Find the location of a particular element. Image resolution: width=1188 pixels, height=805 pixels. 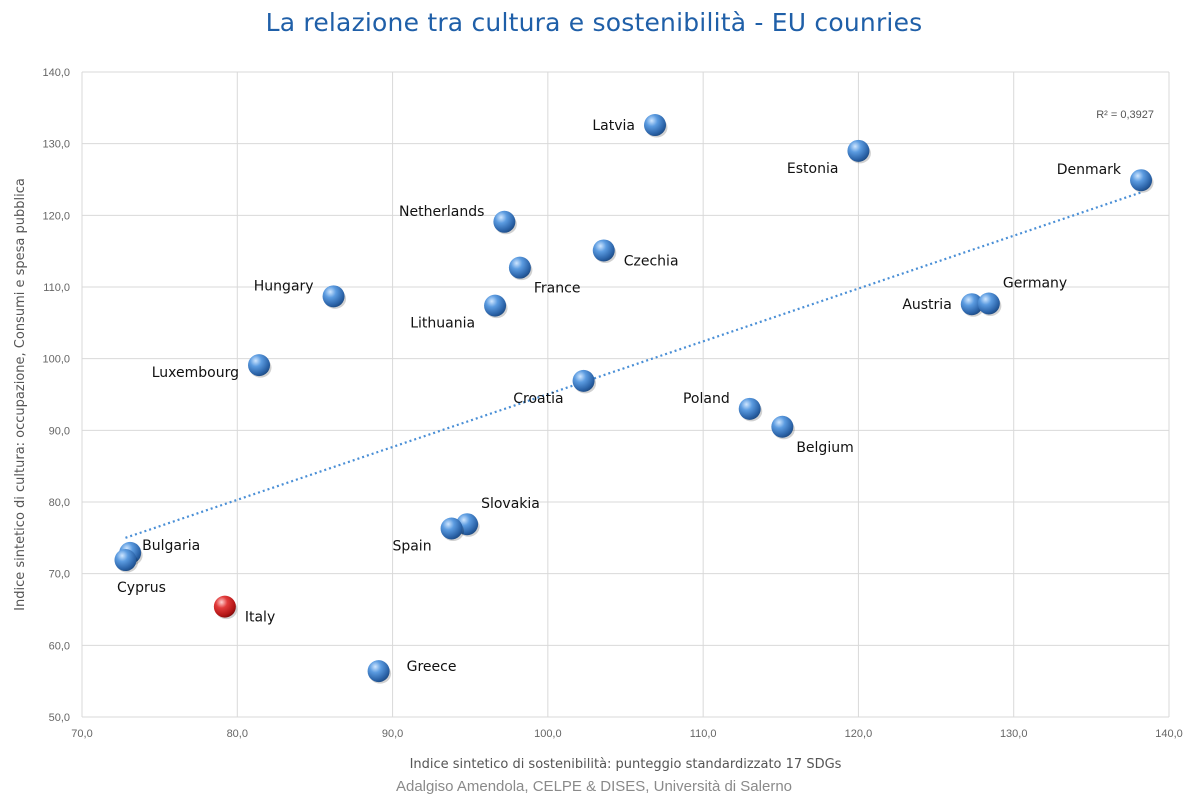

x-tick-label: 110,0 is located at coordinates (703, 734).